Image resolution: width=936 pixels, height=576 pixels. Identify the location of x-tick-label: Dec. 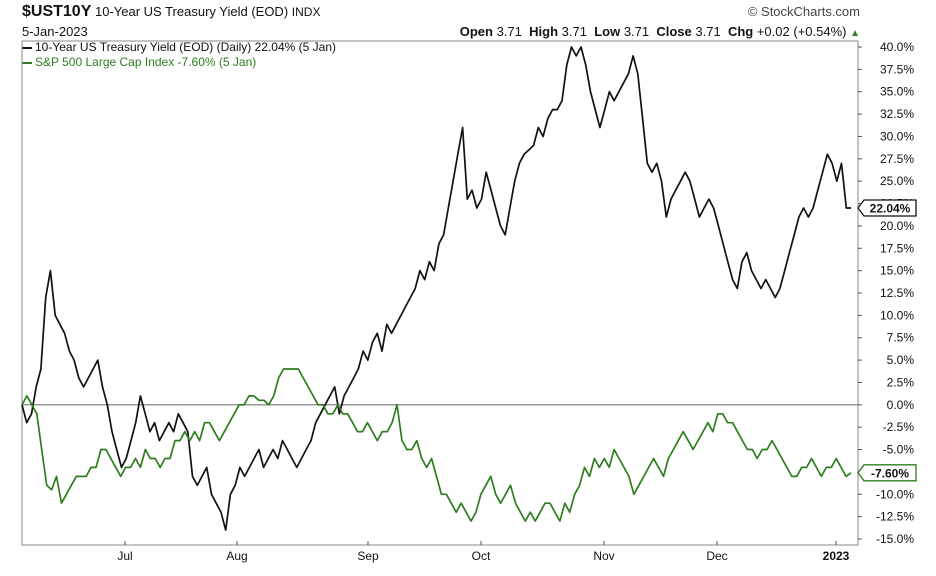
(716, 556).